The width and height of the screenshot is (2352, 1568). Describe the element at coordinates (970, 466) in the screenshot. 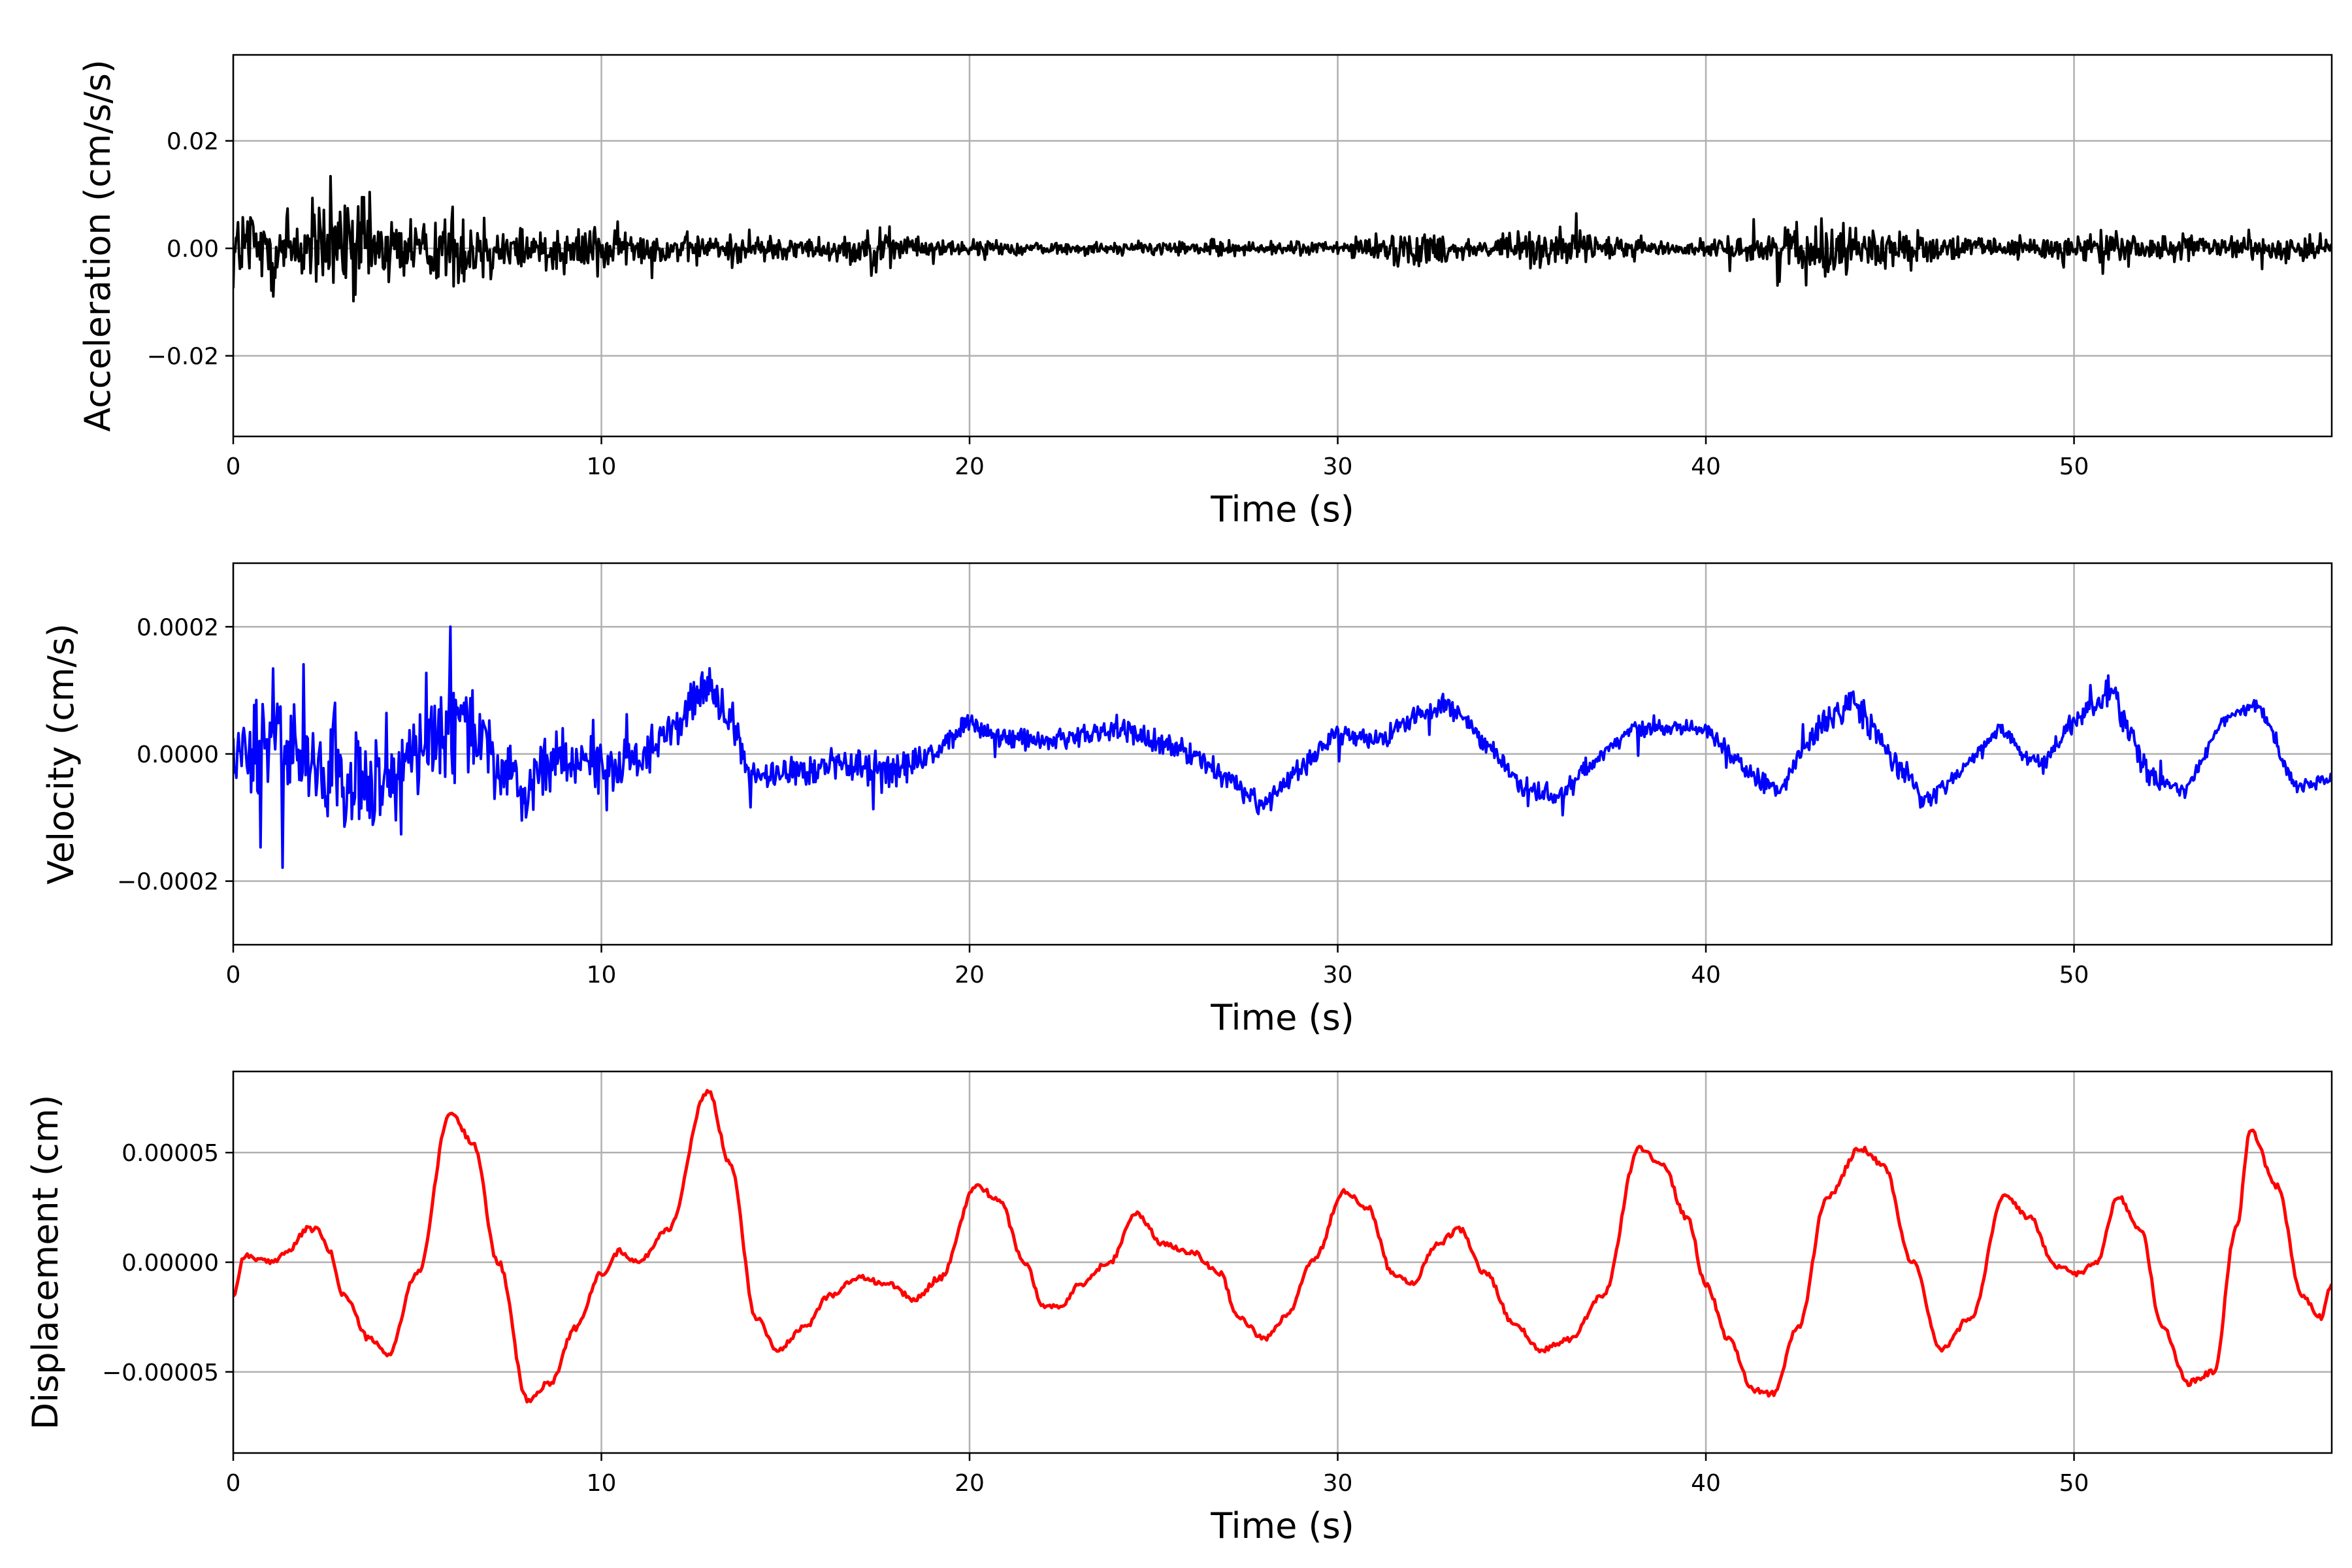

I see `acceleration-xtick-label: 20` at that location.